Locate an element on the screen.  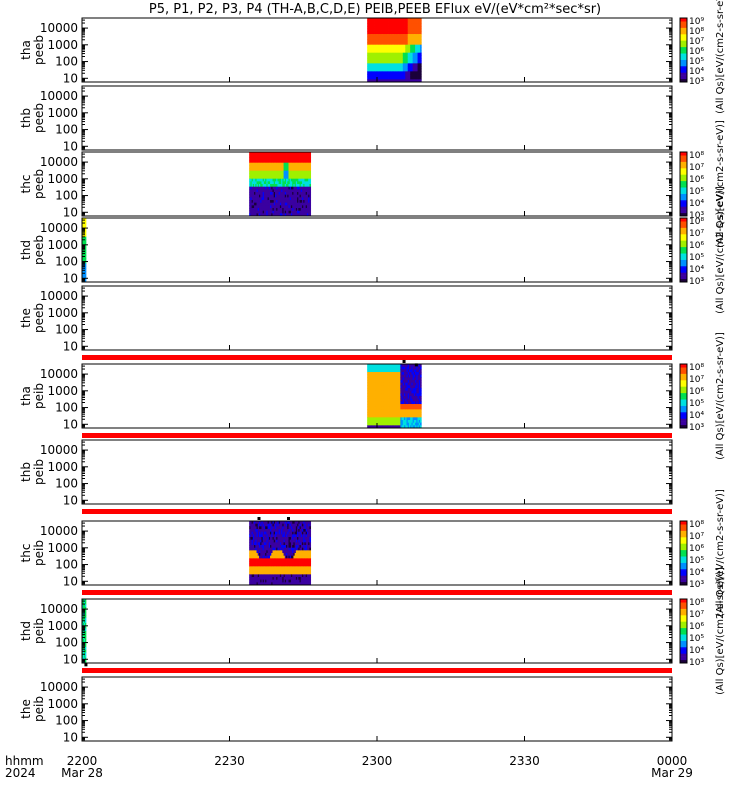
colorbar-tick-label: 10⁵ is located at coordinates (696, 404).